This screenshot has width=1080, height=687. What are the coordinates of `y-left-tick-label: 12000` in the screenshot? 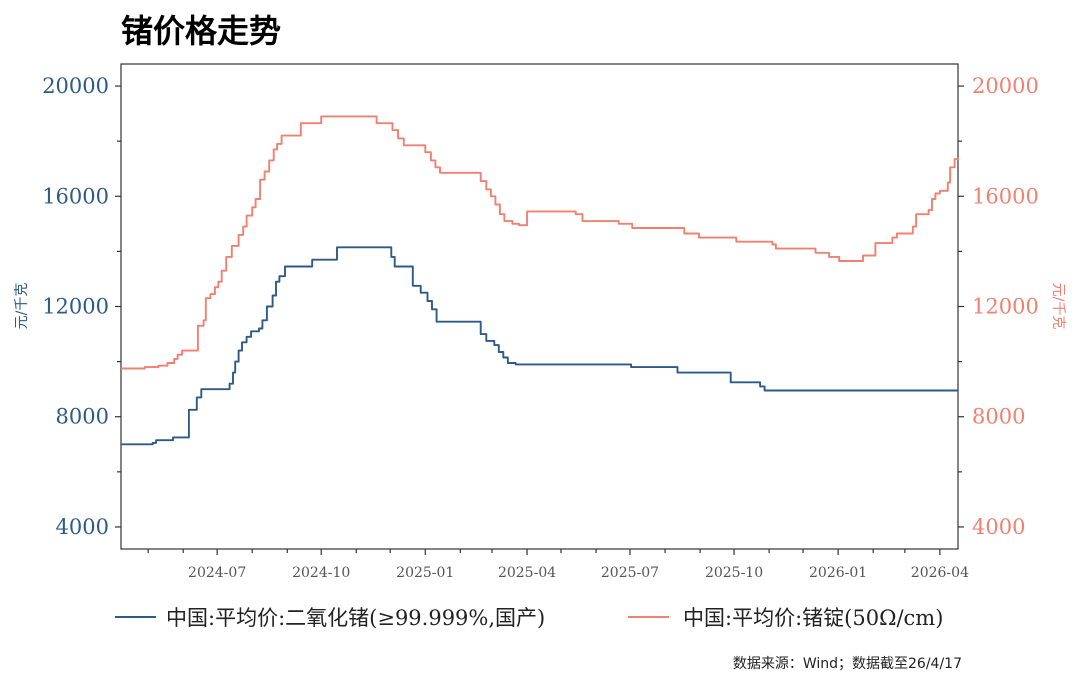 It's located at (75, 307).